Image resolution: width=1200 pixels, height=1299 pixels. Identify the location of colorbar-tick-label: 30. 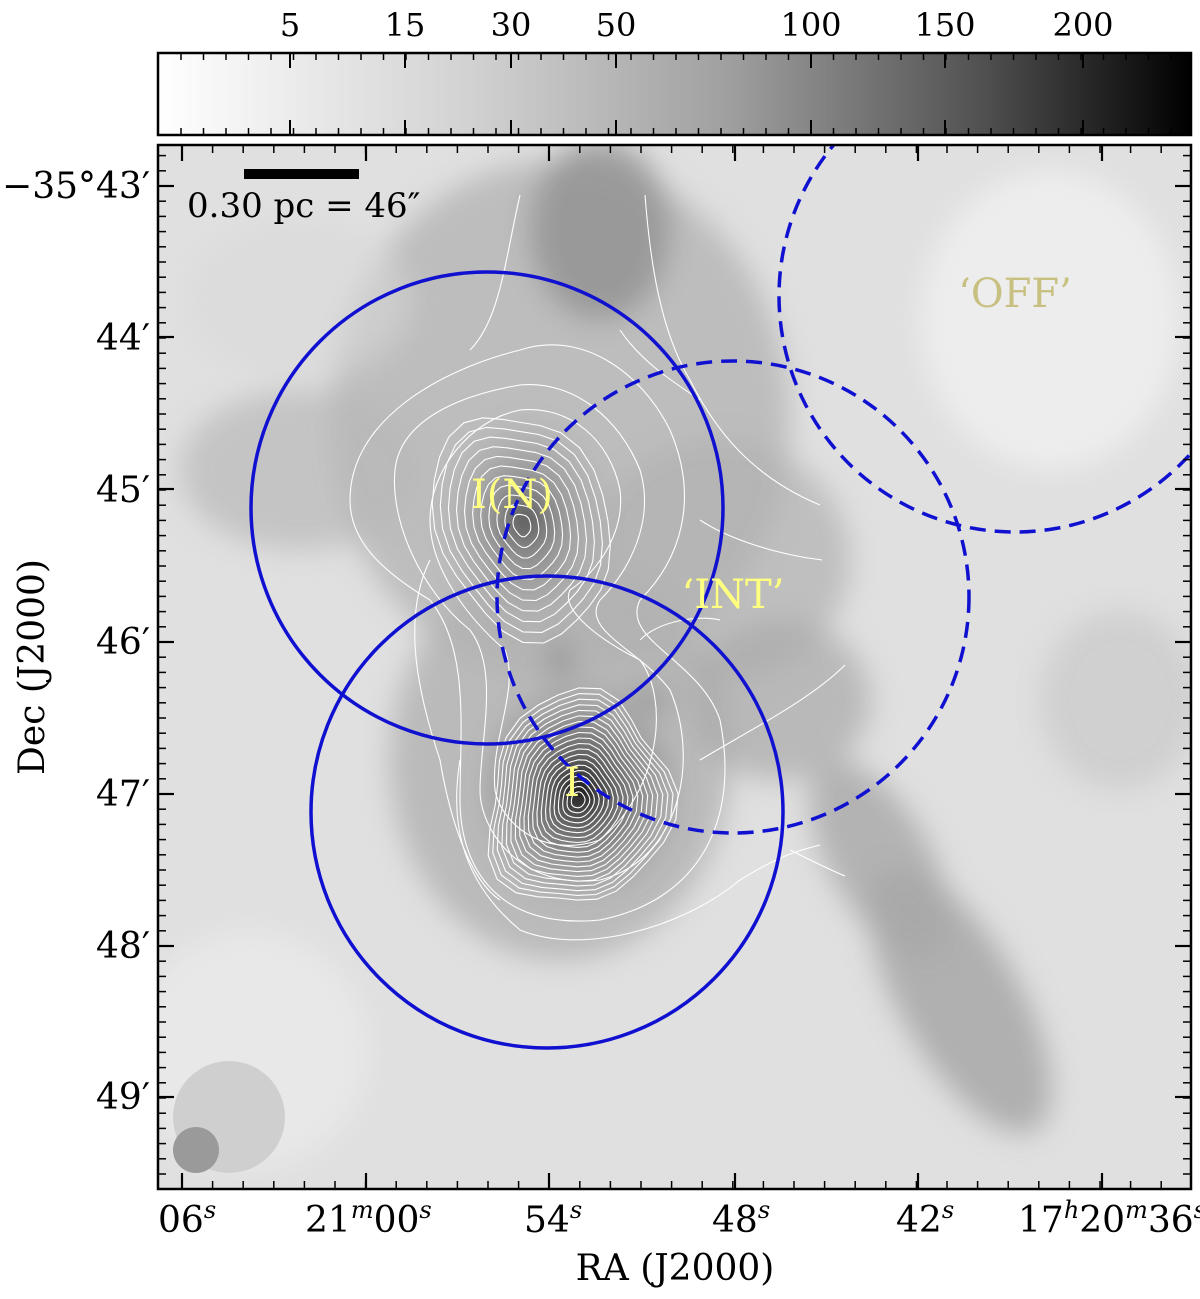
(511, 25).